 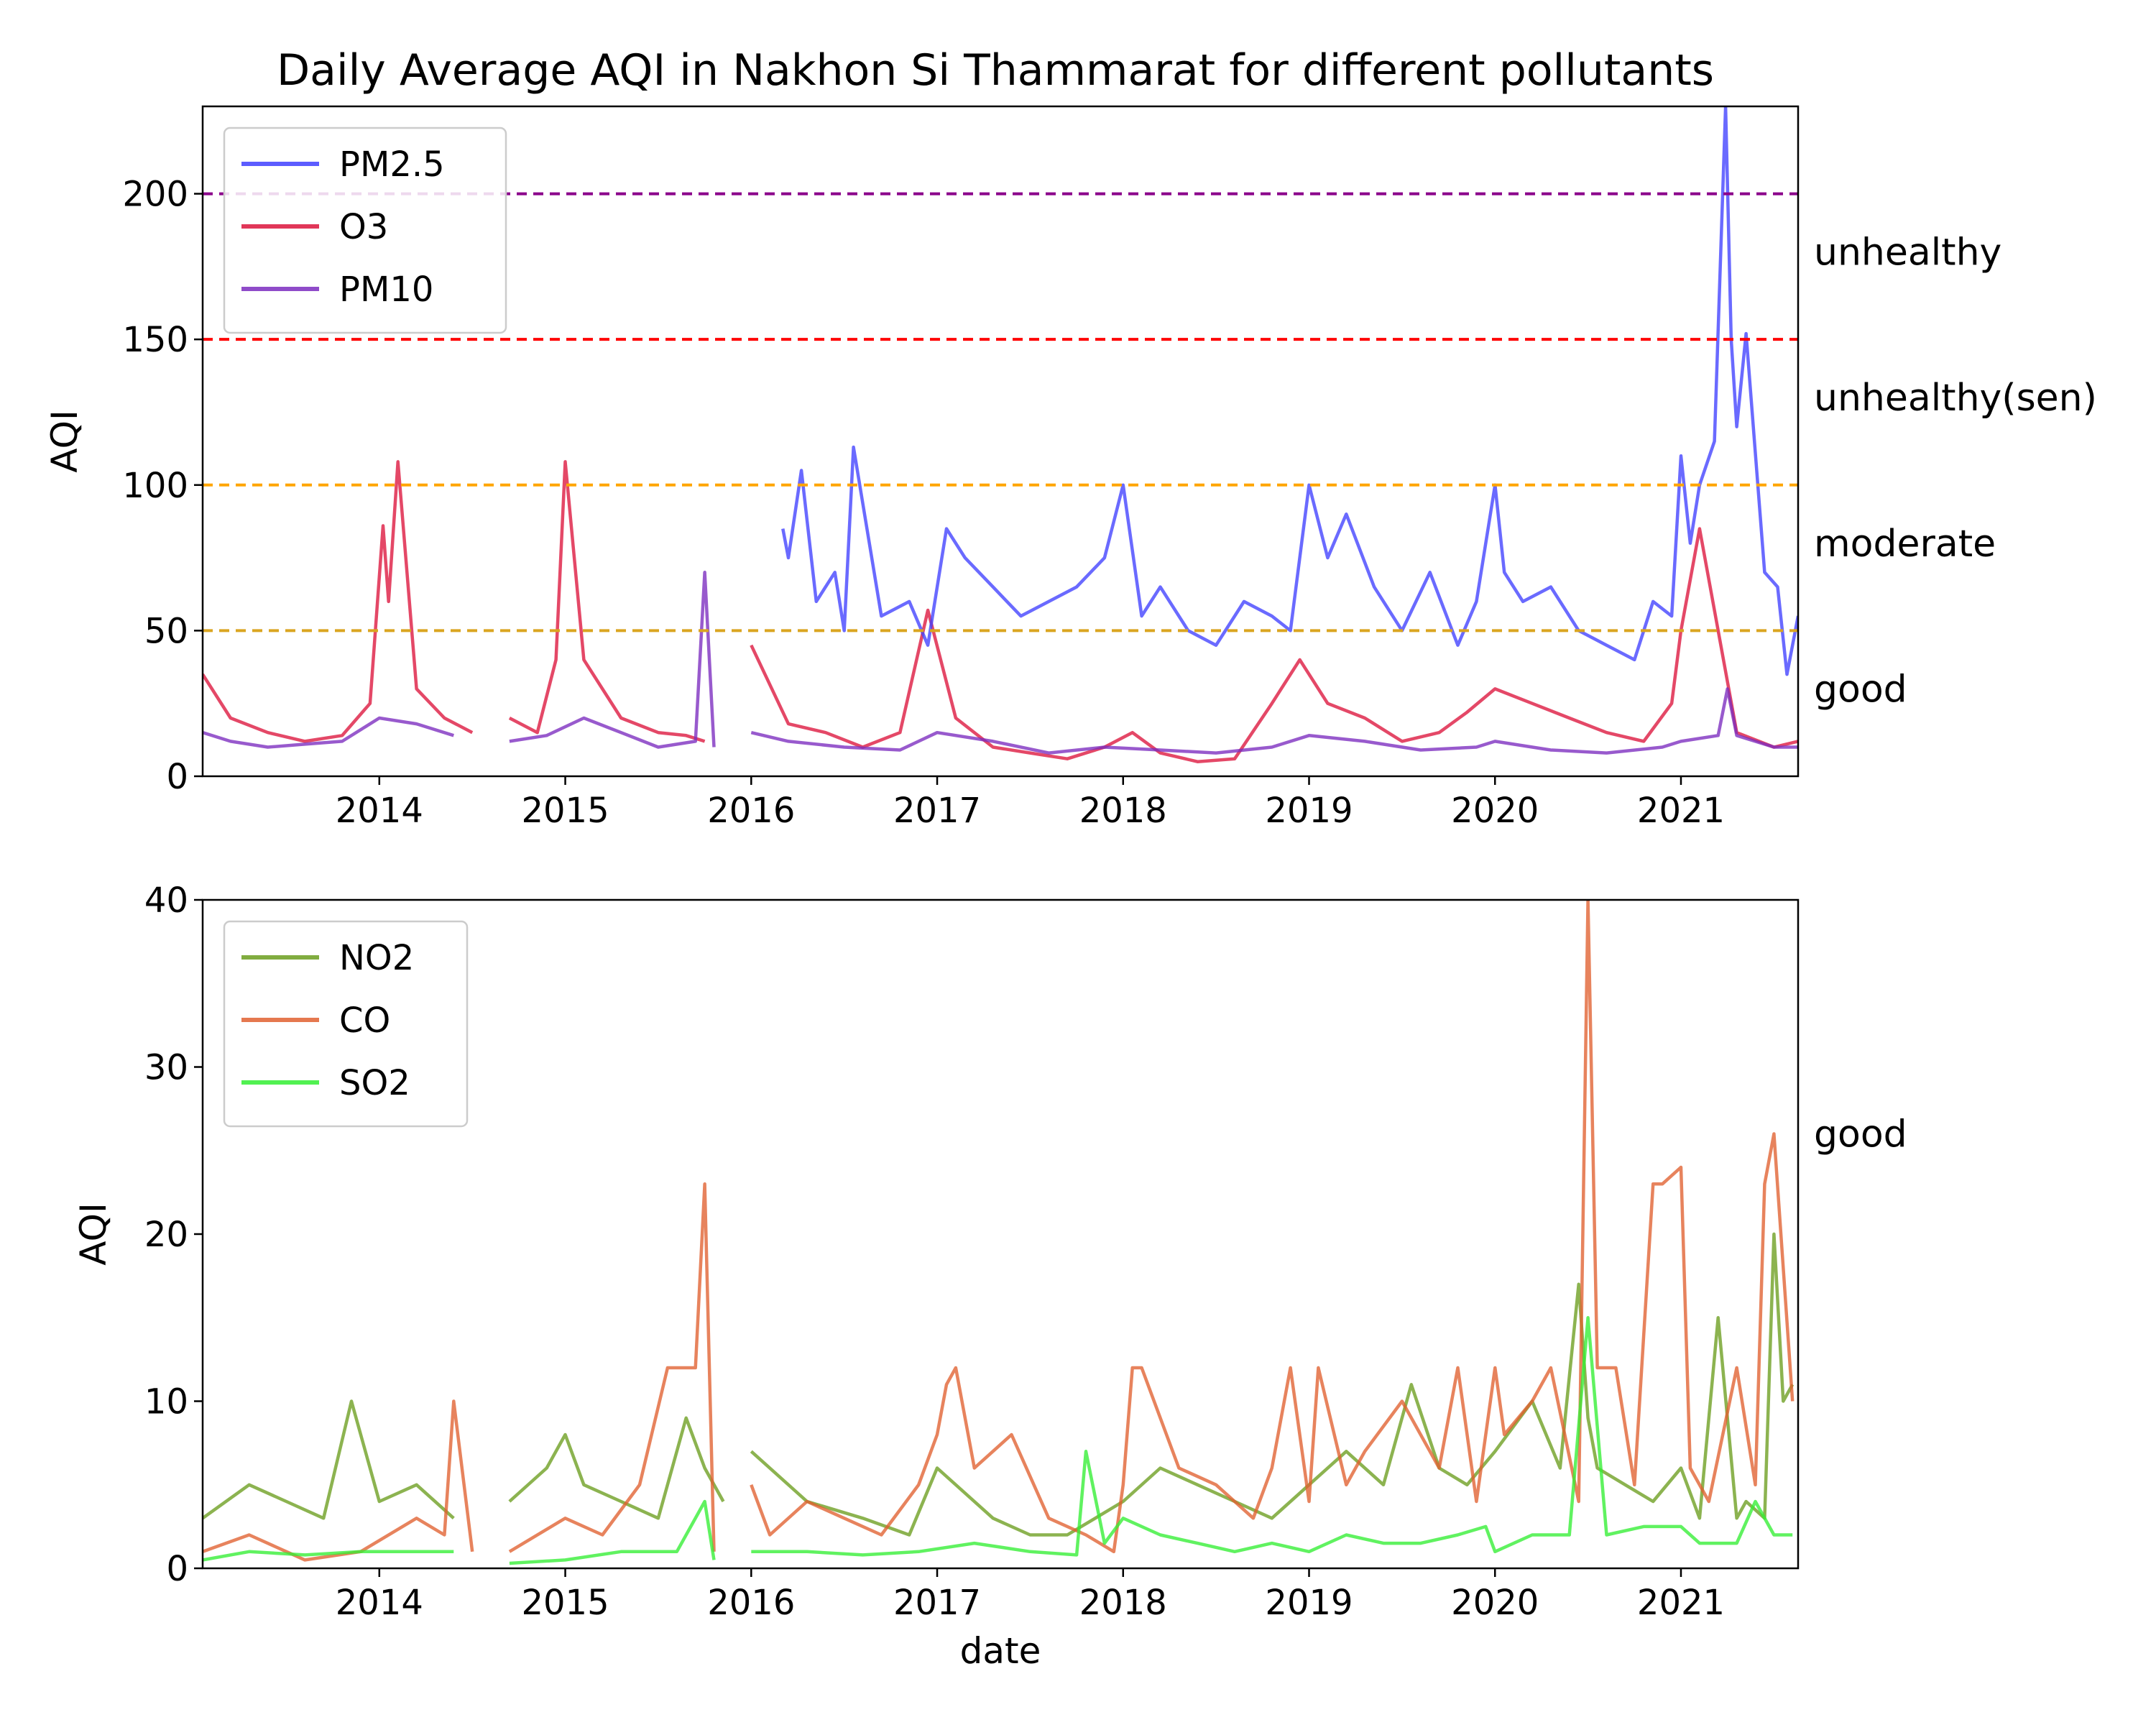 What do you see at coordinates (998, 1440) in the screenshot?
I see `series-line-so2` at bounding box center [998, 1440].